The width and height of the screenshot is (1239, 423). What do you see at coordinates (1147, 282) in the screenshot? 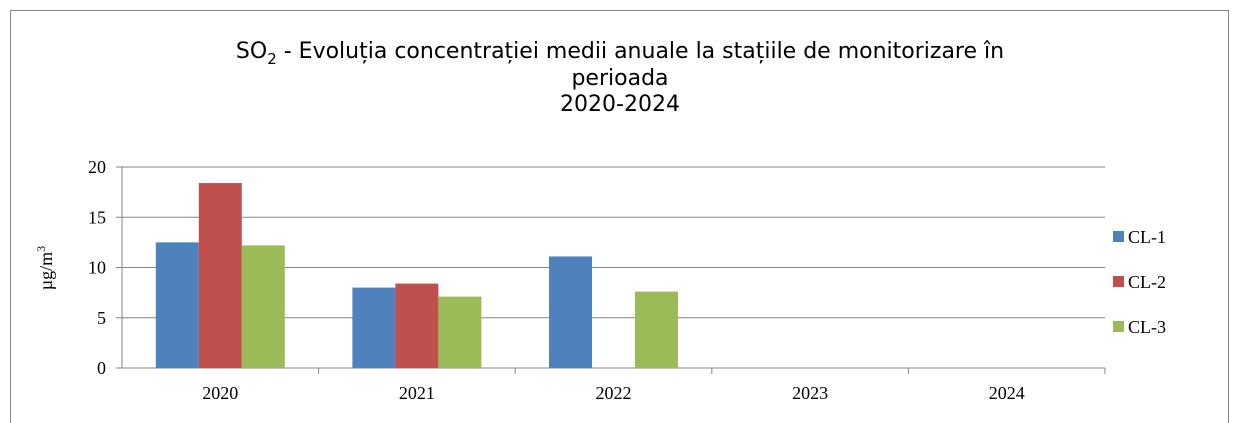
I see `legend-label: CL-2` at bounding box center [1147, 282].